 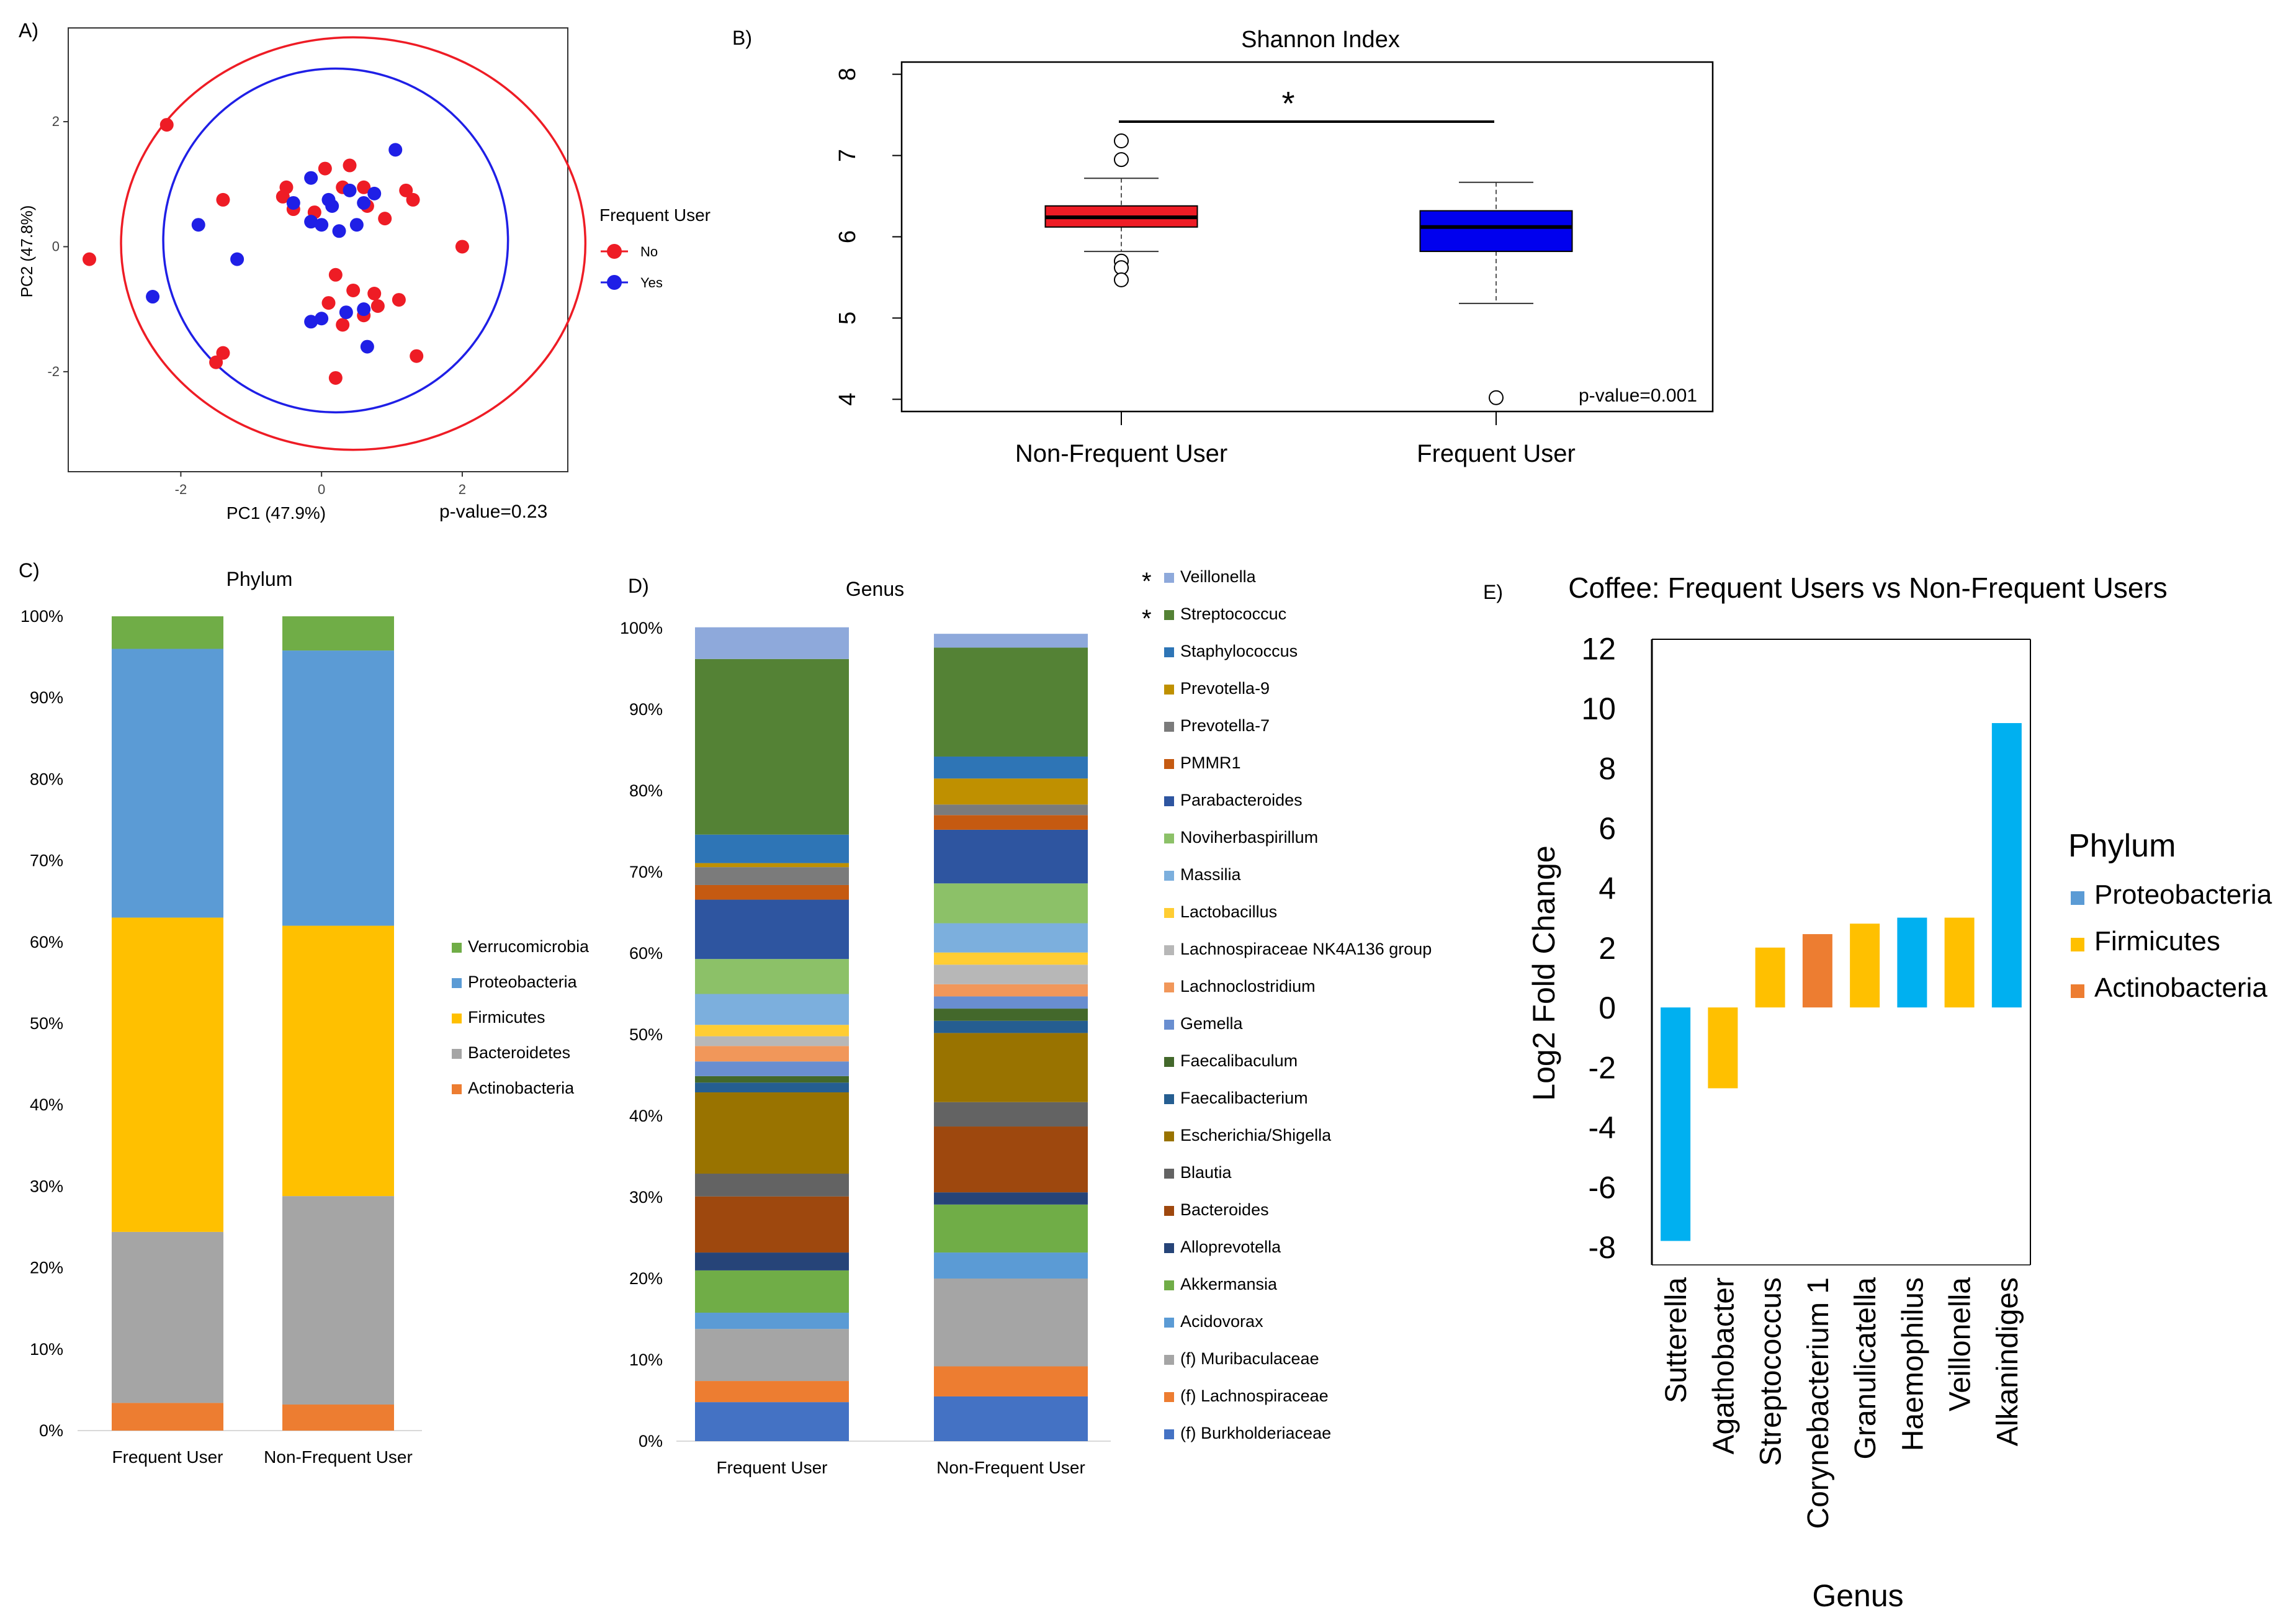 What do you see at coordinates (1255, 1433) in the screenshot?
I see `genus-legend-label: (f) Burkholderiaceae` at bounding box center [1255, 1433].